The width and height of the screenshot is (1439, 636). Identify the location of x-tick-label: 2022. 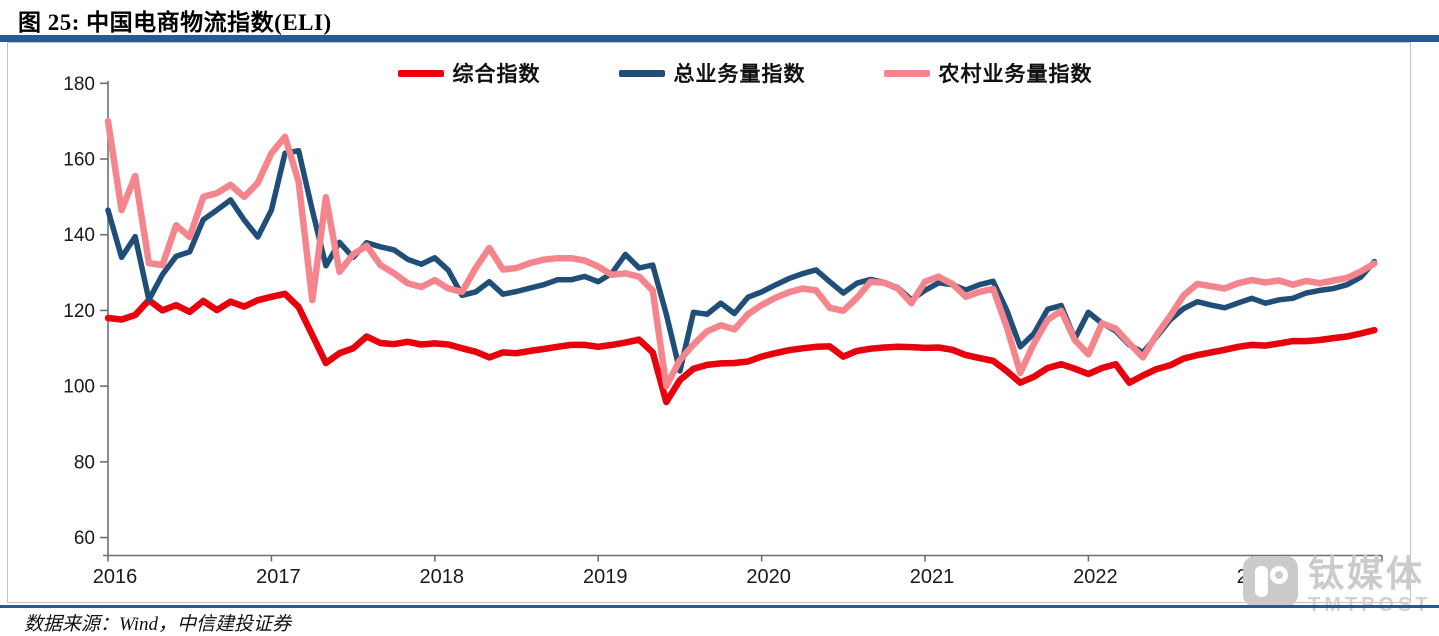
(1095, 577).